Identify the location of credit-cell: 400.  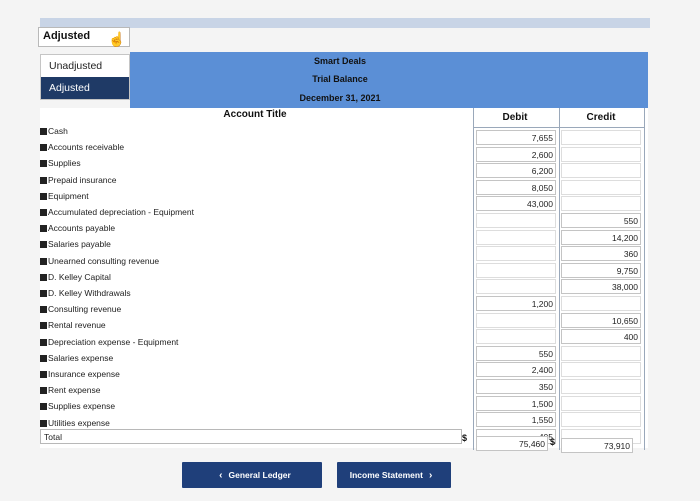
(601, 337).